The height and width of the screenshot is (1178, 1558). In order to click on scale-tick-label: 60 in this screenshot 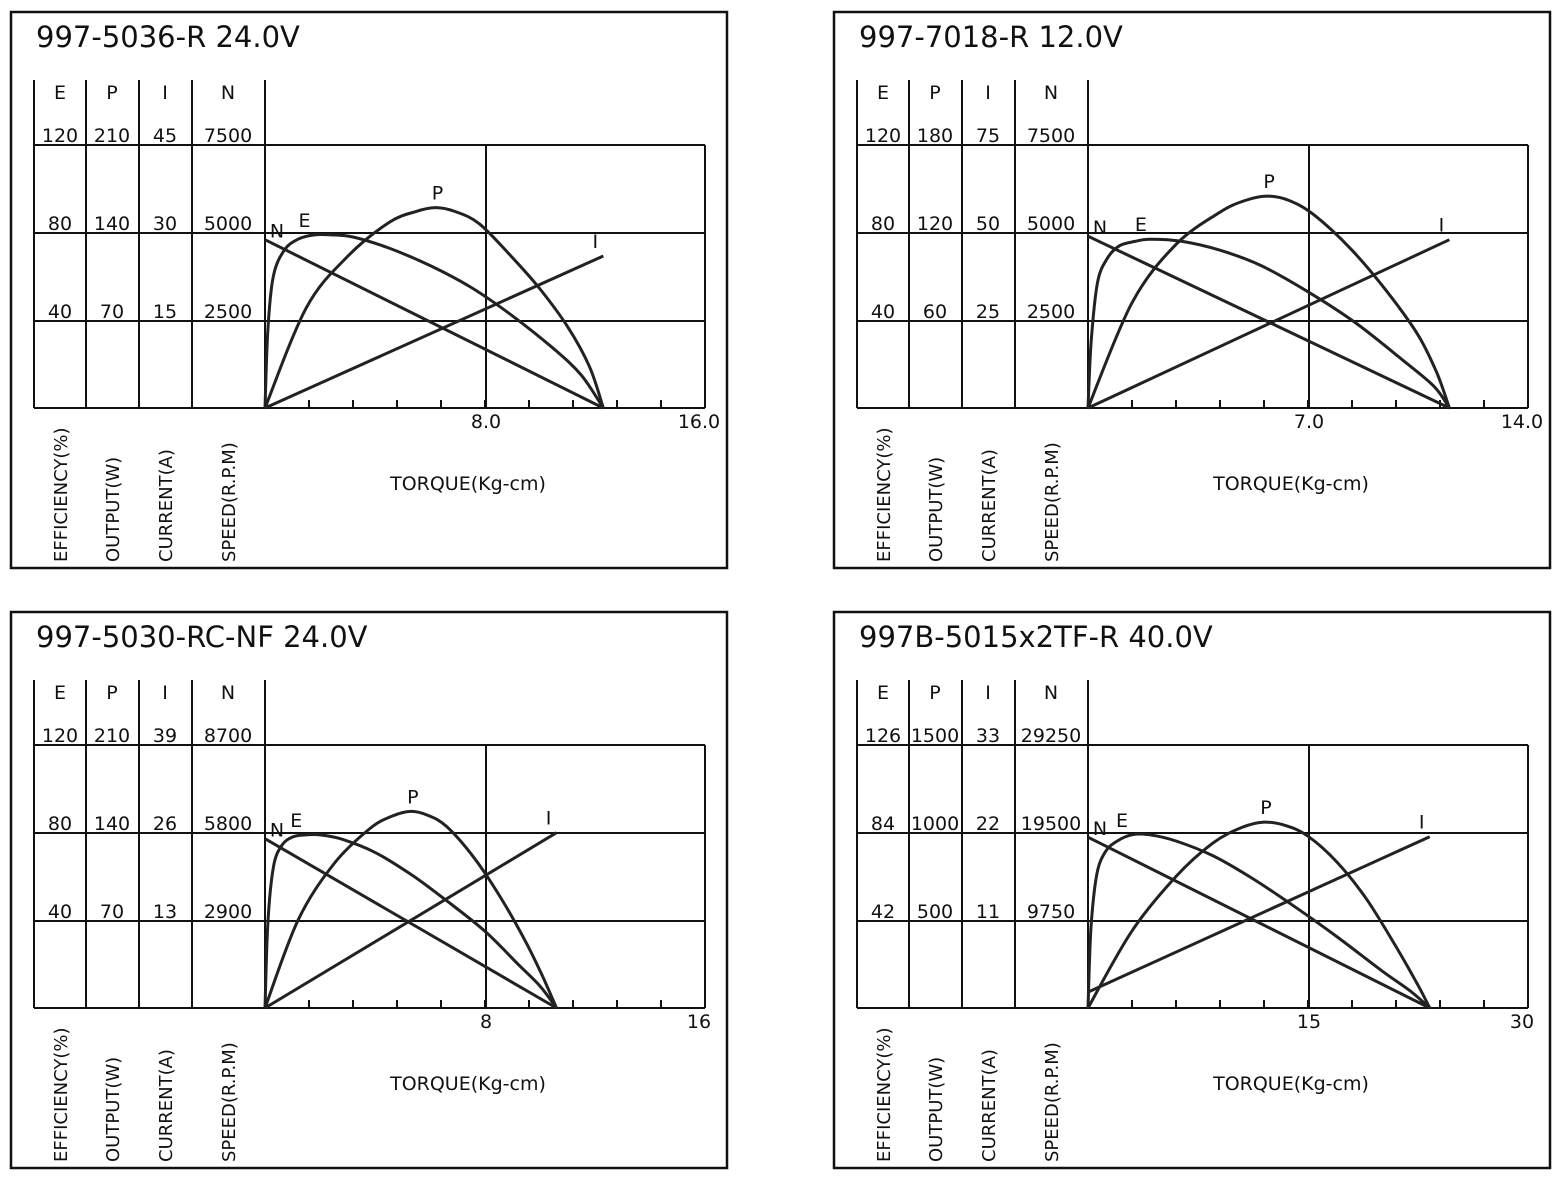, I will do `click(935, 312)`.